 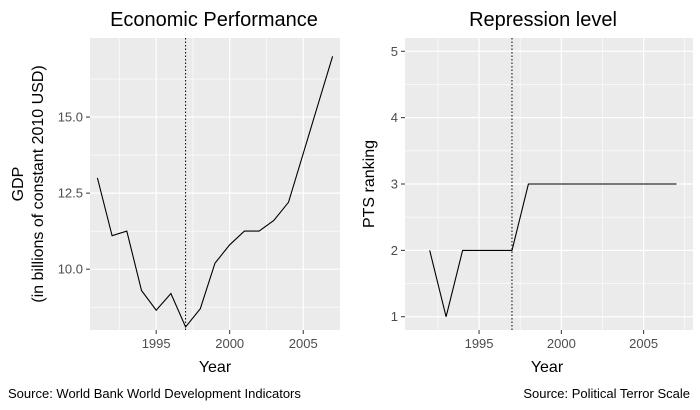 I want to click on gdp-x-tick-label: 2000, so click(x=229, y=343).